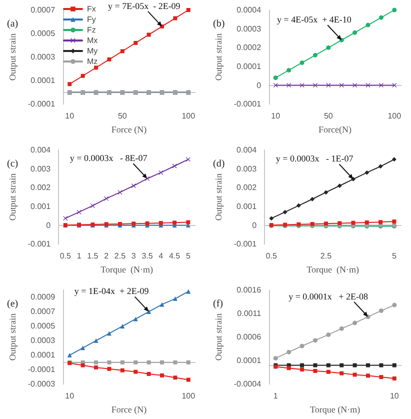  What do you see at coordinates (249, 47) in the screenshot?
I see `y-tick-label: 0.0002` at bounding box center [249, 47].